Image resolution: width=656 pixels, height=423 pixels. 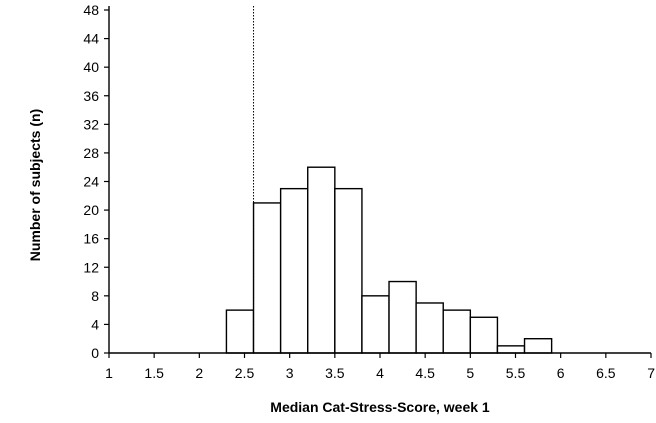 What do you see at coordinates (470, 373) in the screenshot?
I see `x-tick-label: 5` at bounding box center [470, 373].